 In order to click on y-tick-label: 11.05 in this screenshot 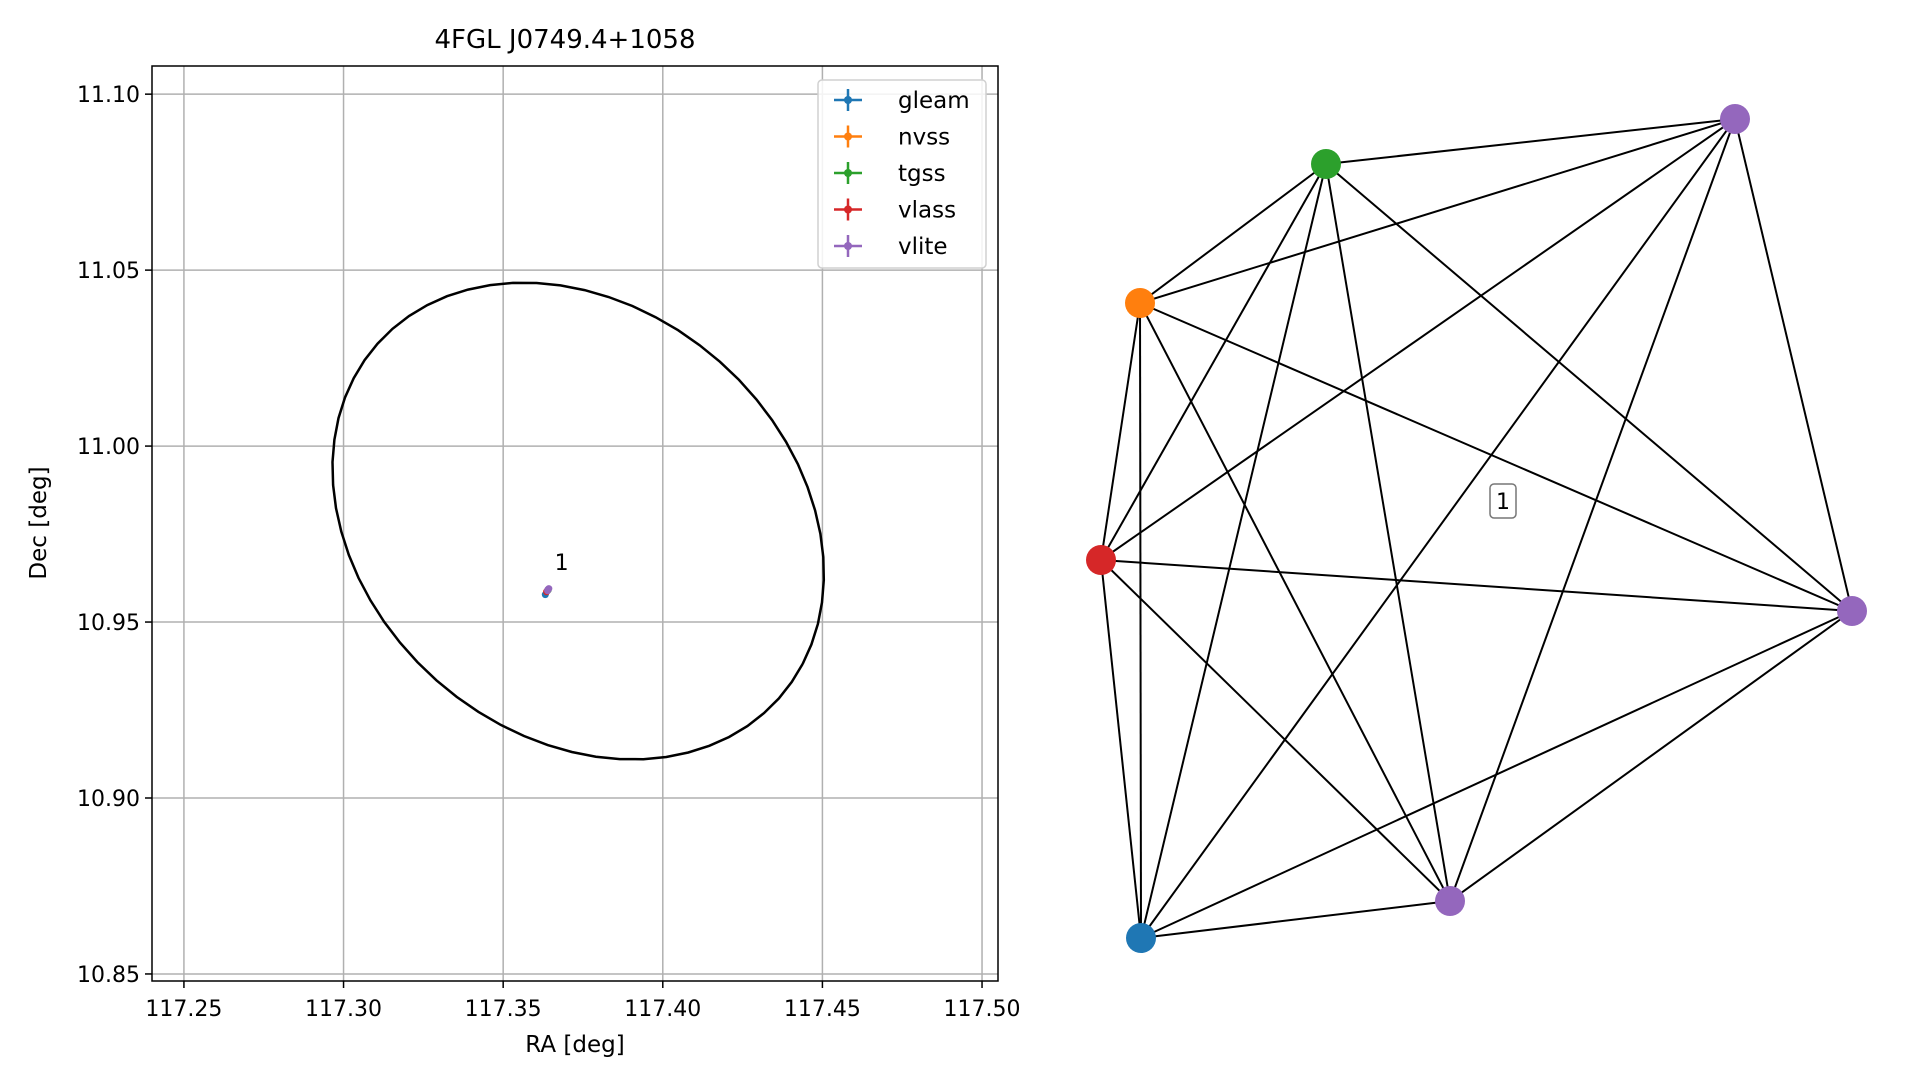, I will do `click(108, 271)`.